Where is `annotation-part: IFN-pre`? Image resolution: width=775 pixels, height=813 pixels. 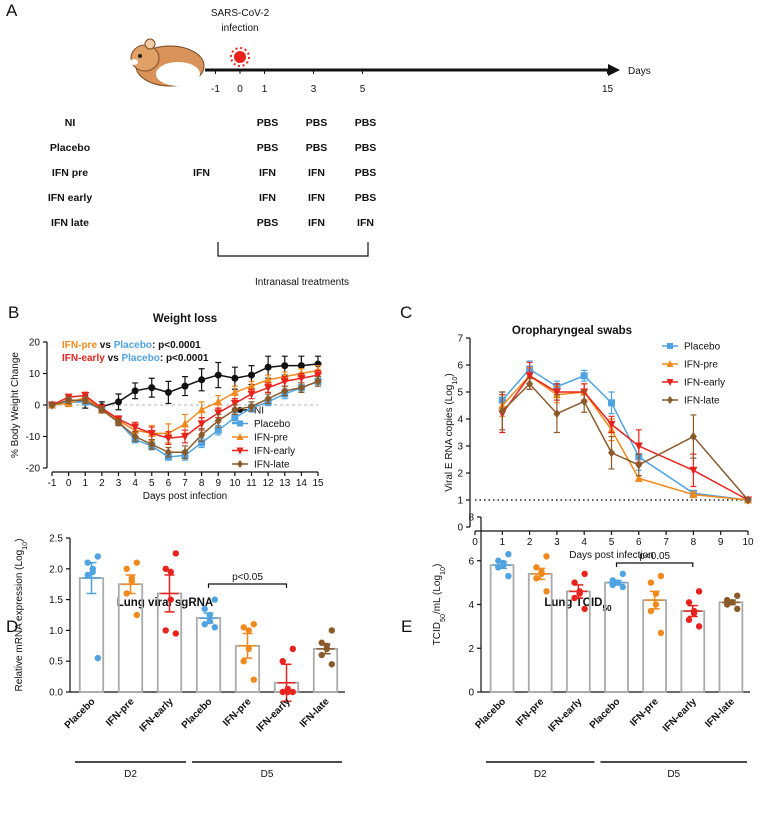
annotation-part: IFN-pre is located at coordinates (79, 345).